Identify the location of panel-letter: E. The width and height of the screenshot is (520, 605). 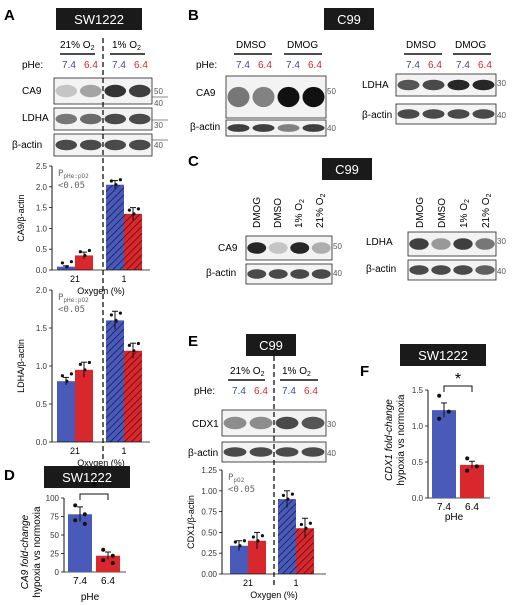
(193, 341).